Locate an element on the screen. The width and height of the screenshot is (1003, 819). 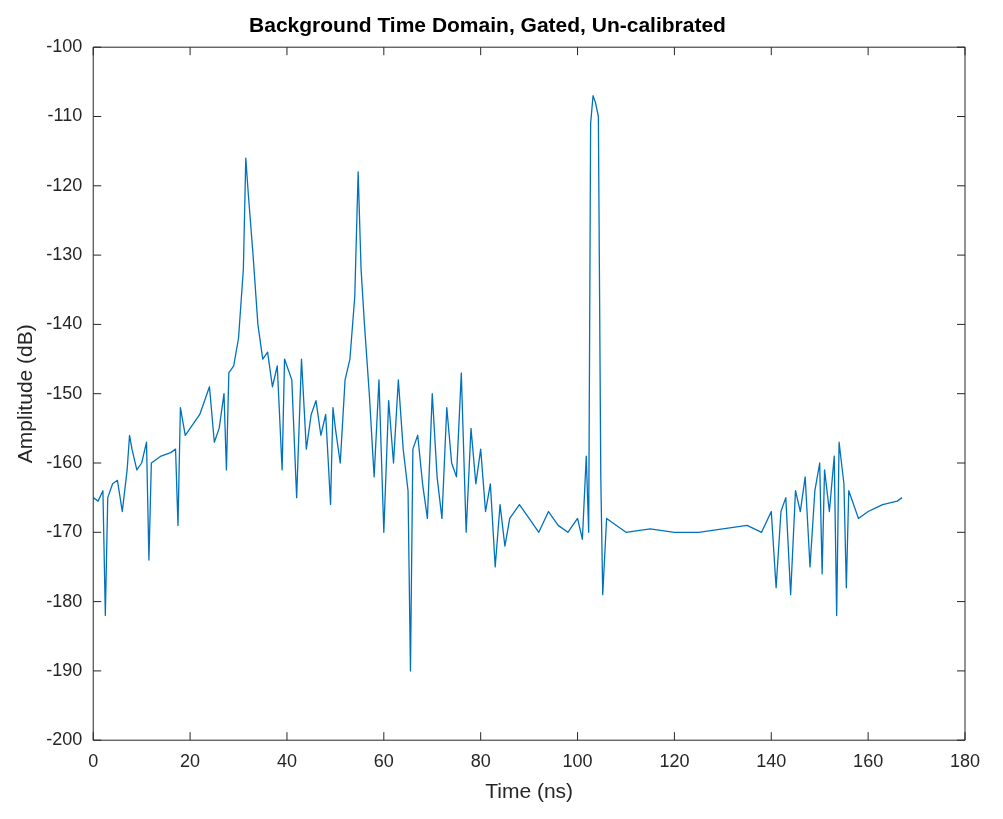
x-axis-title: Time (ns) is located at coordinates (529, 791).